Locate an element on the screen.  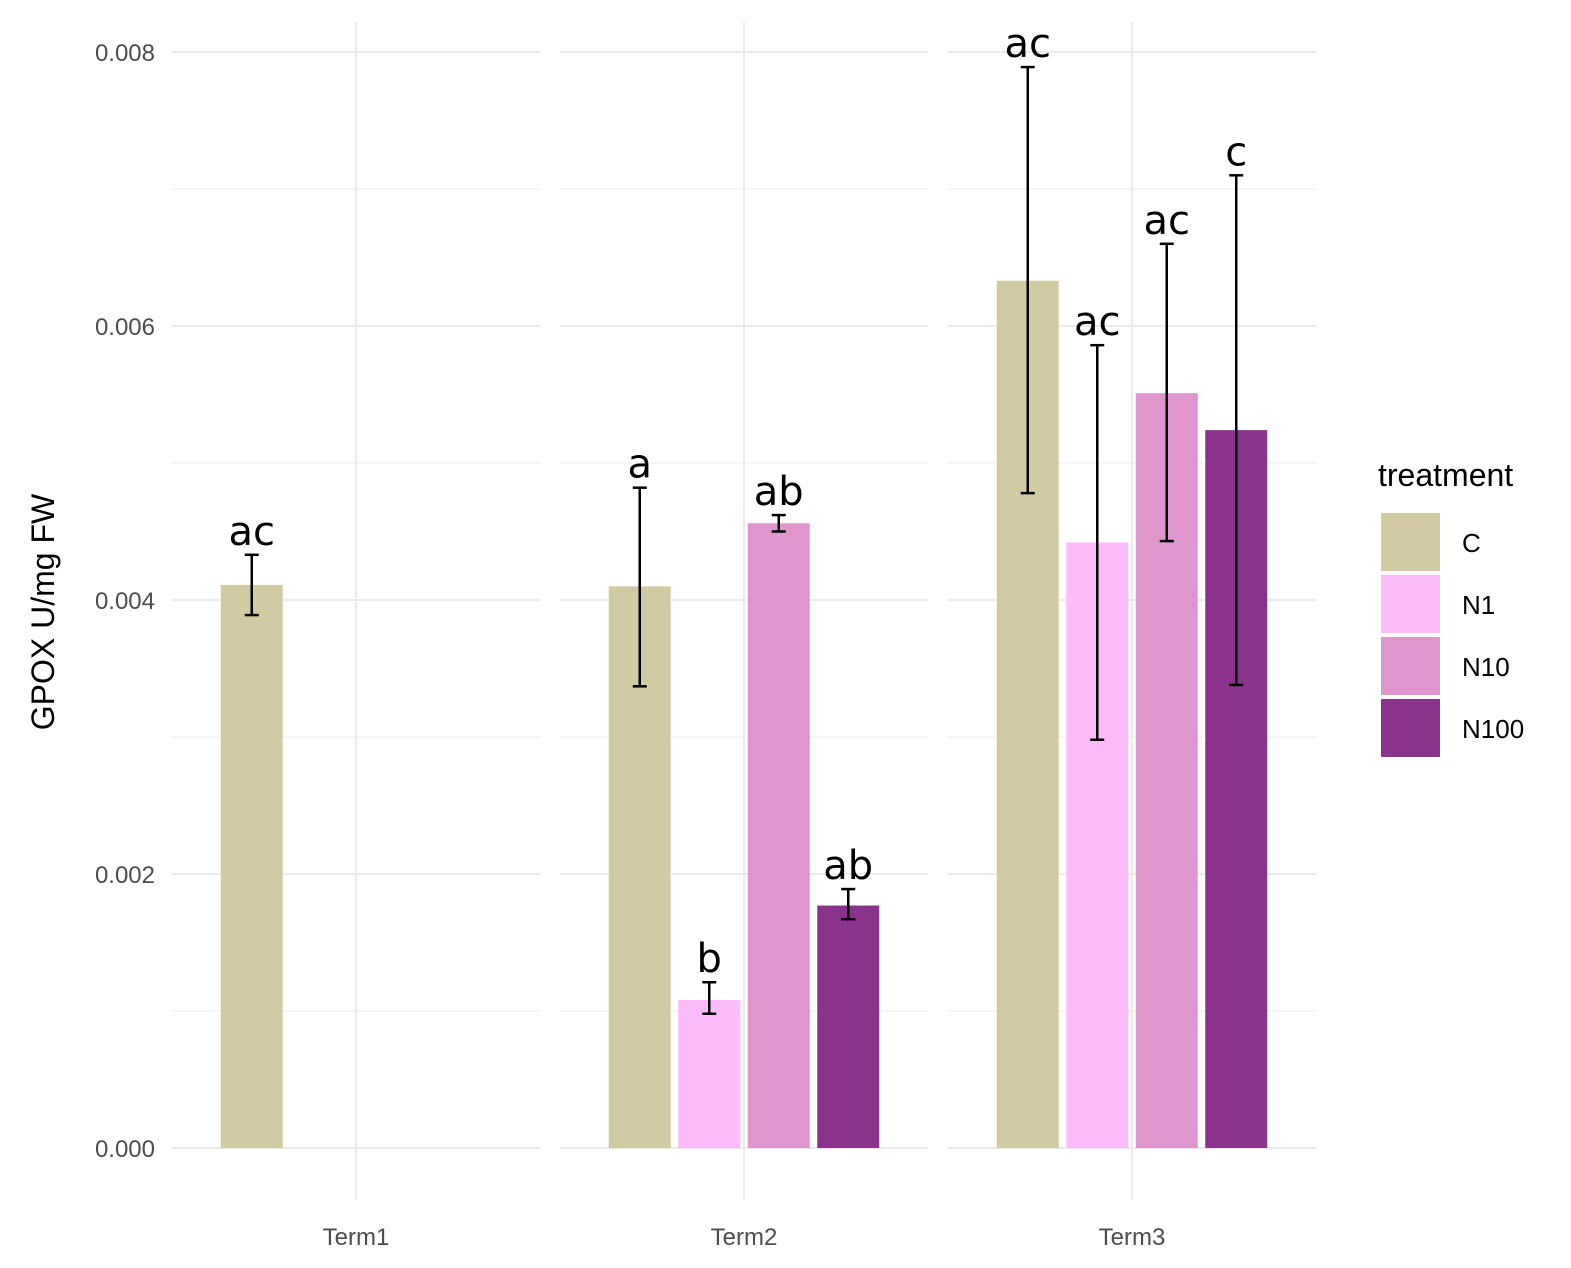
bar-term2-n1 is located at coordinates (709, 1074).